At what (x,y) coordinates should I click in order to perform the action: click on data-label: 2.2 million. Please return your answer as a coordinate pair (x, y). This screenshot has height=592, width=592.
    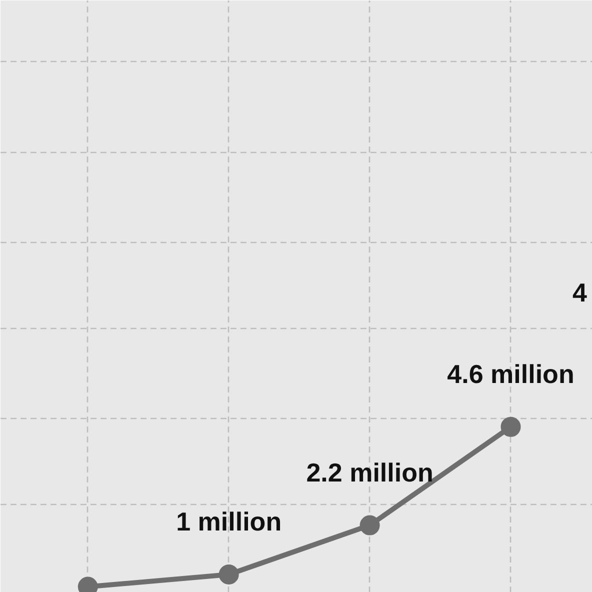
    Looking at the image, I should click on (370, 472).